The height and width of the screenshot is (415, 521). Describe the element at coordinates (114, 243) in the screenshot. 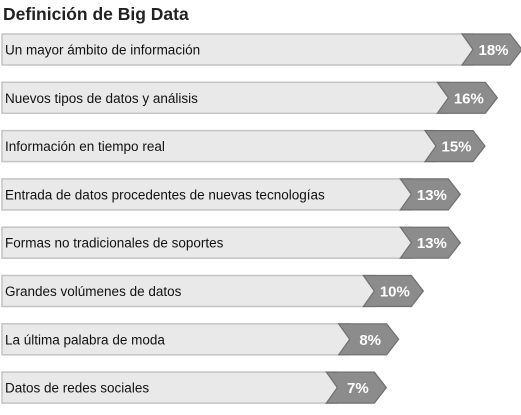

I see `category-label: Formas no tradicionales de soportes` at that location.